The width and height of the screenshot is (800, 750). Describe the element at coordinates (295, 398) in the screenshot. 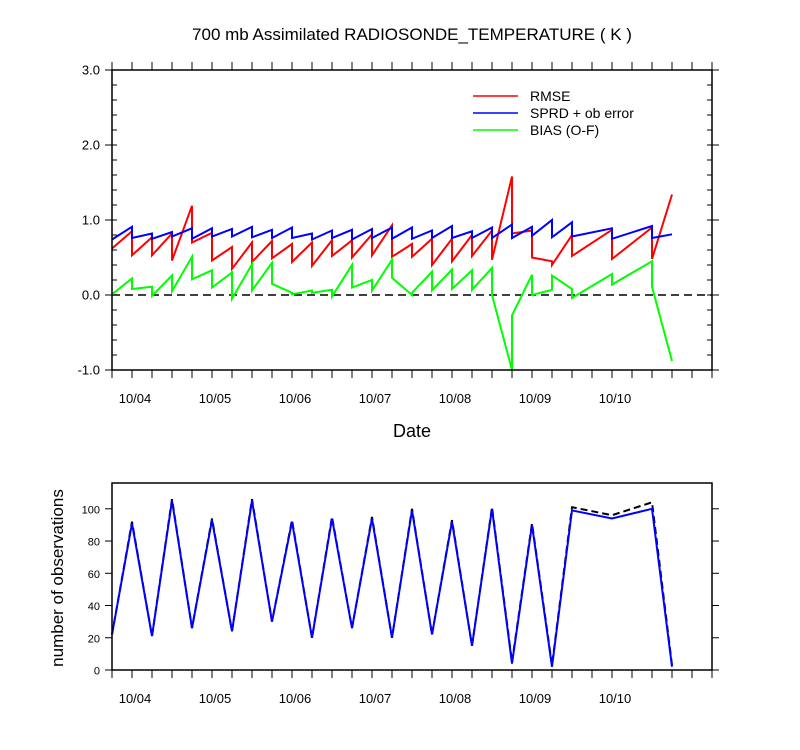

I see `top-xtick-label: 10/06` at that location.